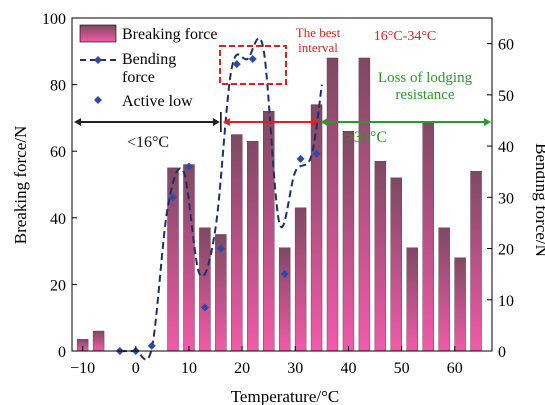 This screenshot has height=405, width=545. I want to click on x-tick-label: −10, so click(82, 368).